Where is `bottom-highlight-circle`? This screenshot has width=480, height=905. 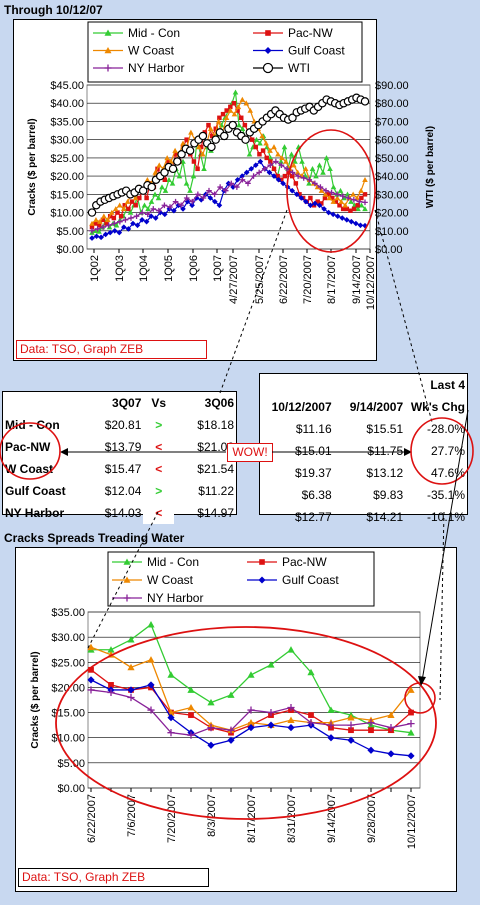 bottom-highlight-circle is located at coordinates (420, 698).